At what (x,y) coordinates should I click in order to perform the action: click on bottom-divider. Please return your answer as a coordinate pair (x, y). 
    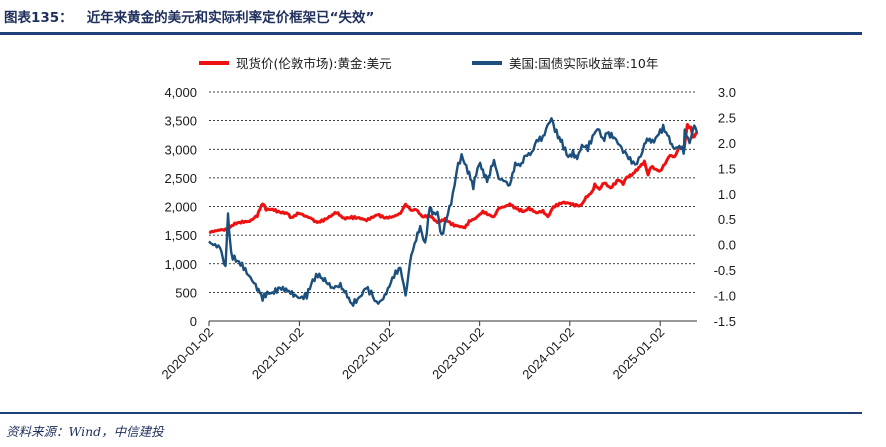
    Looking at the image, I should click on (431, 413).